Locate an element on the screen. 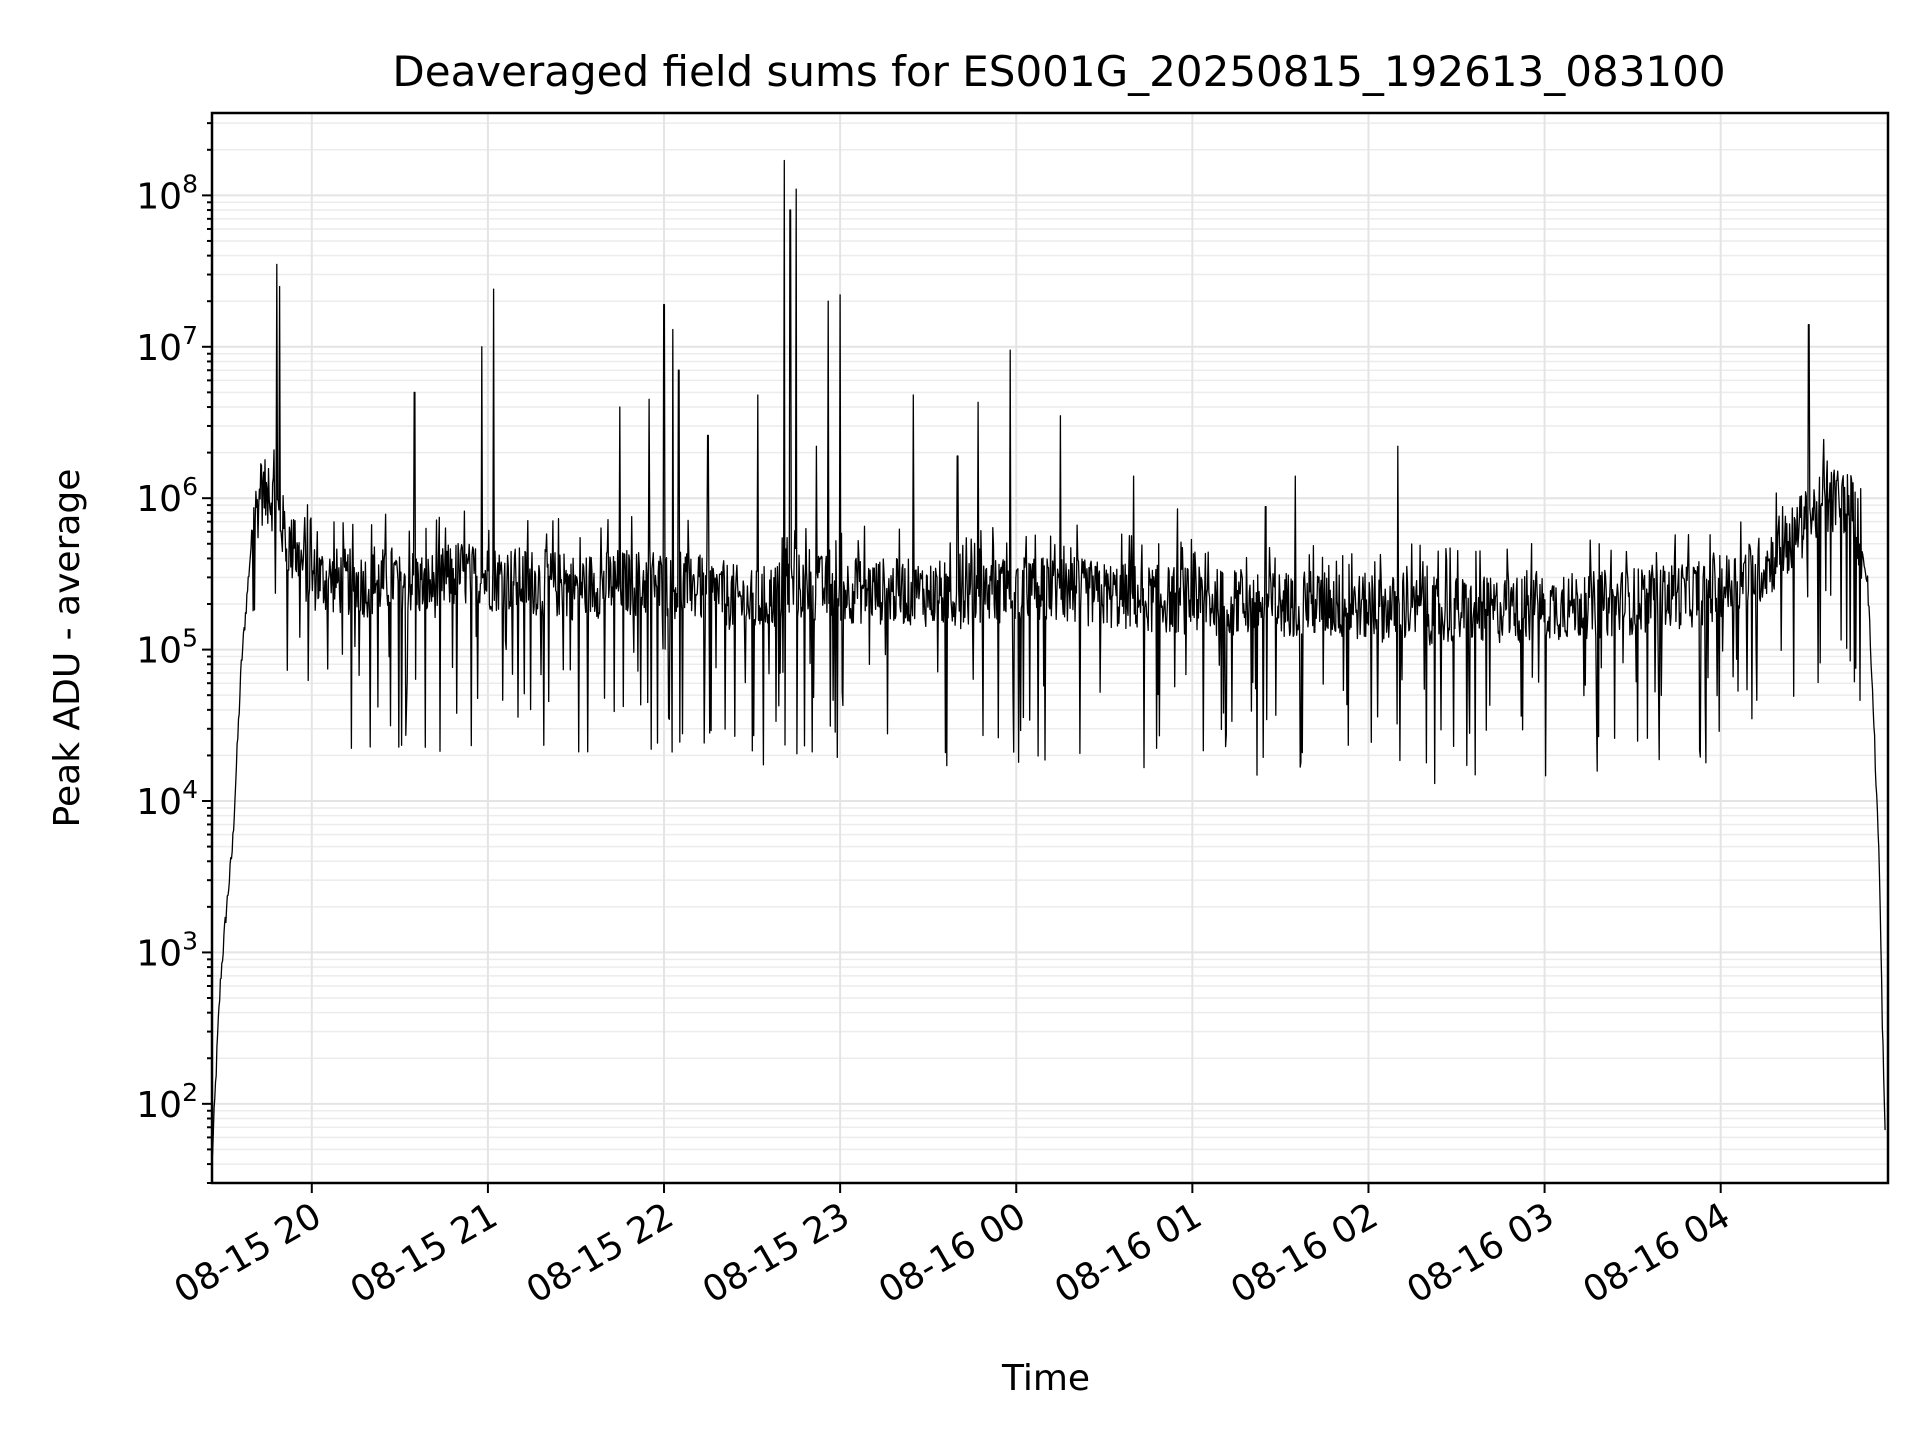  x-tick-label: 08-15 22 is located at coordinates (600, 1253).